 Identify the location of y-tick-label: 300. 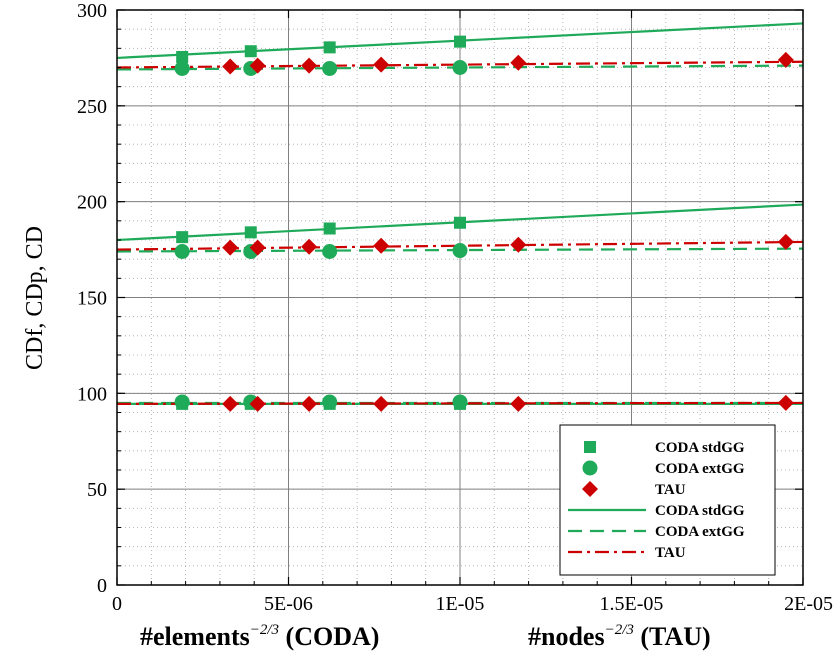
(92, 11).